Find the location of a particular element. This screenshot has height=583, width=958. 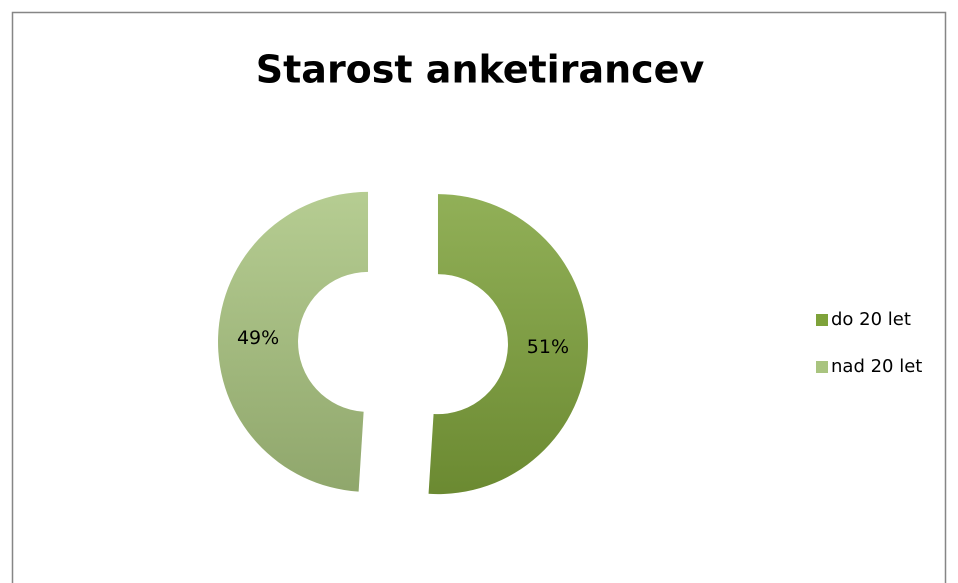

legend-label: nad 20 let is located at coordinates (876, 366).